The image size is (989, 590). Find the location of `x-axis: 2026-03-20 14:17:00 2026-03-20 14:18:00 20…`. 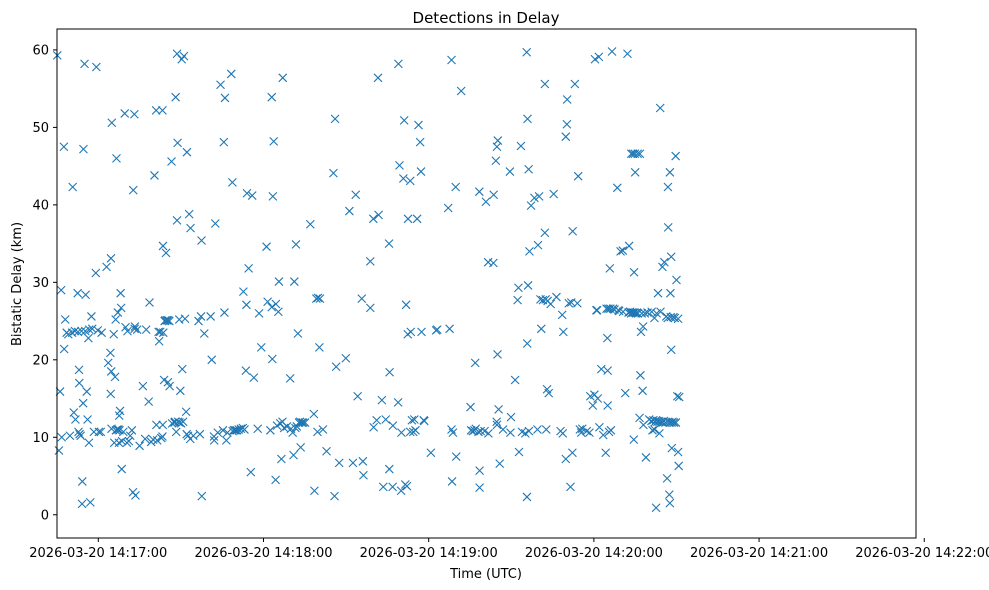

x-axis: 2026-03-20 14:17:00 2026-03-20 14:18:00 20… is located at coordinates (509, 549).